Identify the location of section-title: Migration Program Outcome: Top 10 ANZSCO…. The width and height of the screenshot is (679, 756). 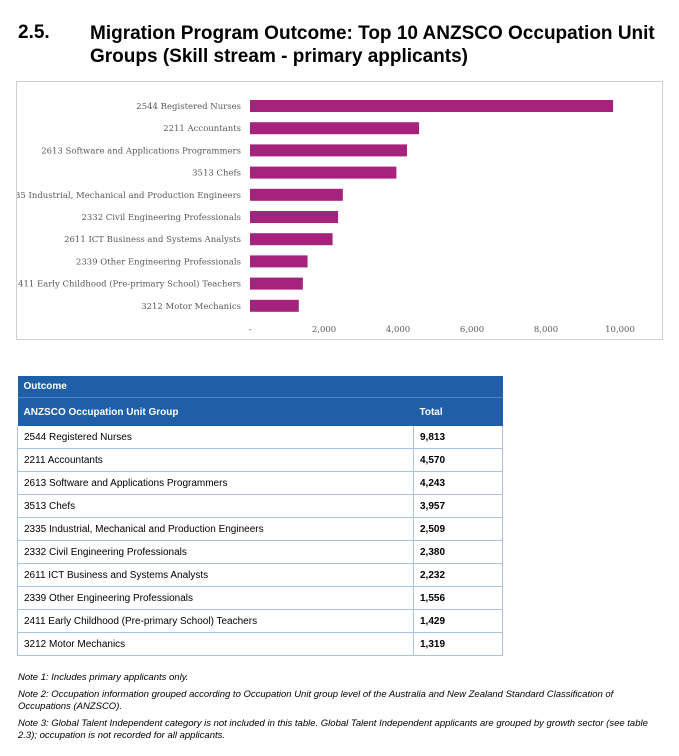
(372, 45).